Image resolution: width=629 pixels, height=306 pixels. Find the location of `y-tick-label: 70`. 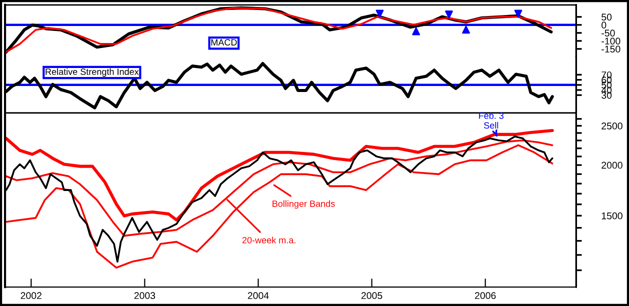

y-tick-label: 70 is located at coordinates (607, 74).